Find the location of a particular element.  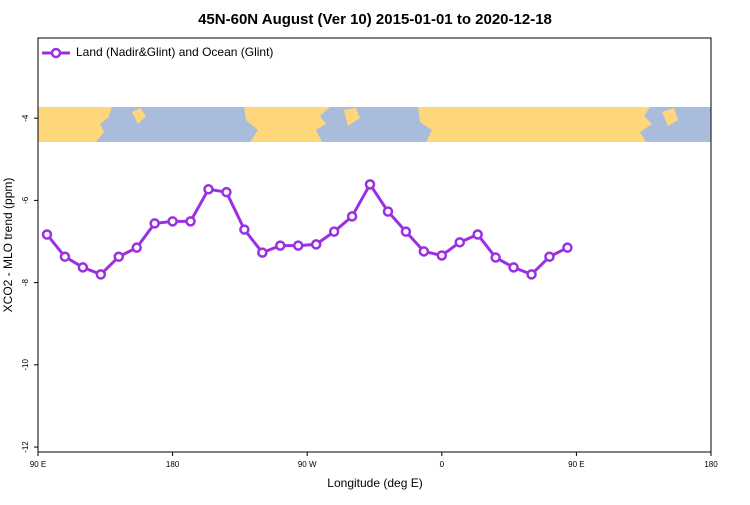

map-band is located at coordinates (374, 124).